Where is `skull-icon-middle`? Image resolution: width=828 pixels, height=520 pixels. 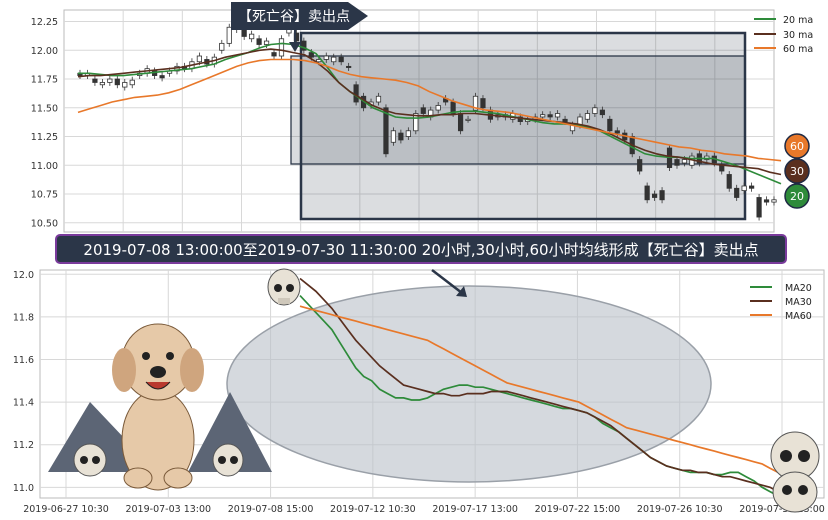 skull-icon-middle is located at coordinates (228, 460).